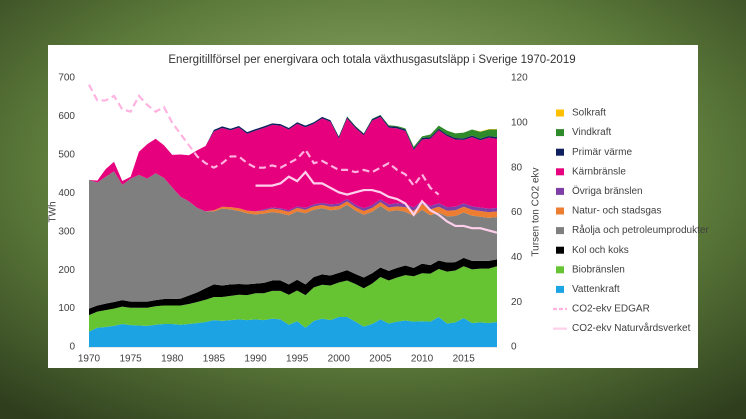 This screenshot has width=746, height=419. What do you see at coordinates (598, 269) in the screenshot?
I see `legend-label: Biobränslen` at bounding box center [598, 269].